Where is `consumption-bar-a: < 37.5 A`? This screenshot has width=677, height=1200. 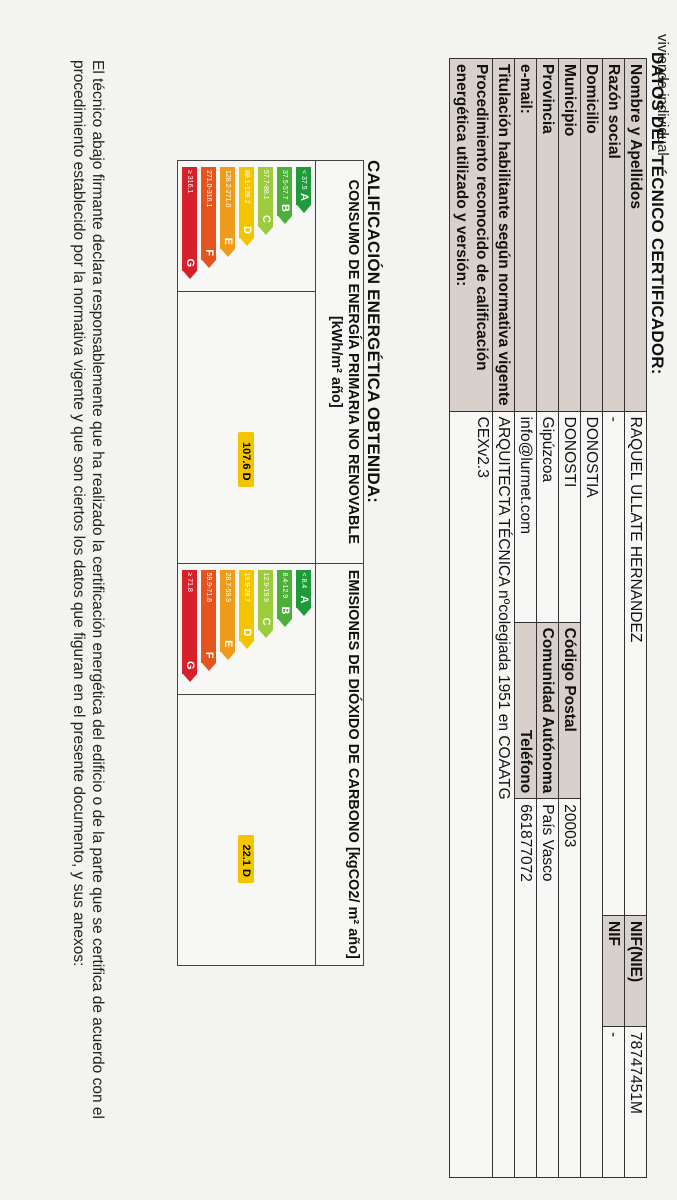
consumption-bar-a: < 37.5 A is located at coordinates (303, 186).